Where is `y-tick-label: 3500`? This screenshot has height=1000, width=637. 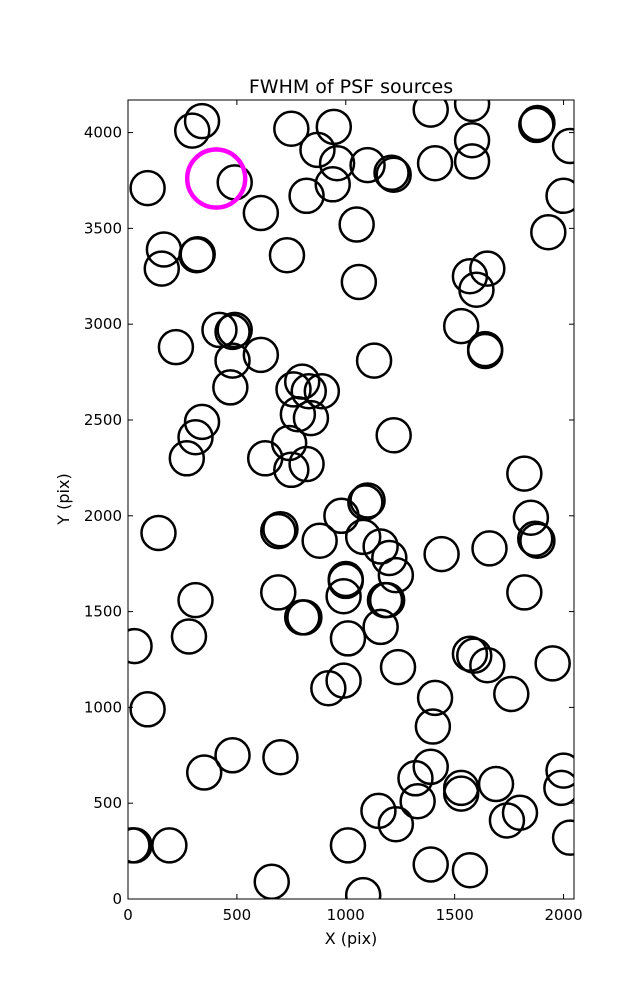
y-tick-label: 3500 is located at coordinates (103, 228).